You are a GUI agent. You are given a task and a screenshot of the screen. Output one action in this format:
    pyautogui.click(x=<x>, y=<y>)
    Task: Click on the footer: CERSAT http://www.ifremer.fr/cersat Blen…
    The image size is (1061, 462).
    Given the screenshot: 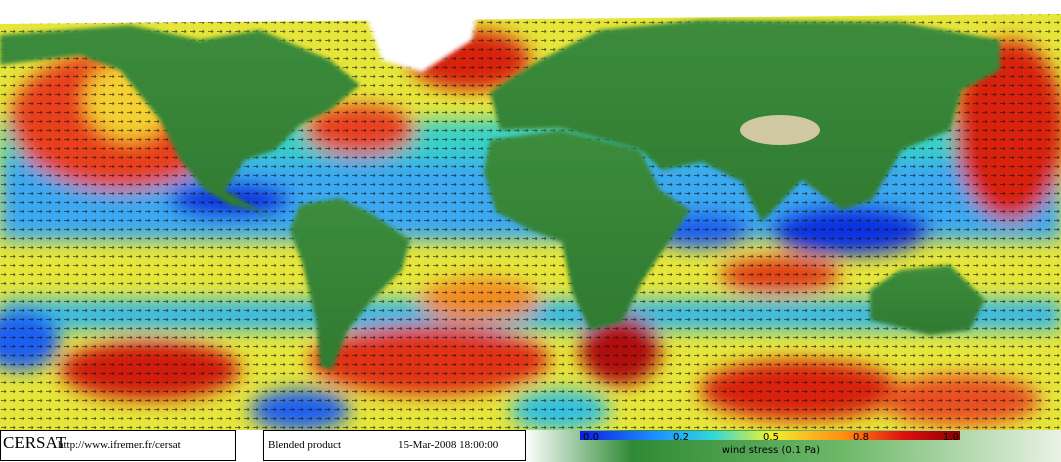 What is the action you would take?
    pyautogui.click(x=530, y=446)
    